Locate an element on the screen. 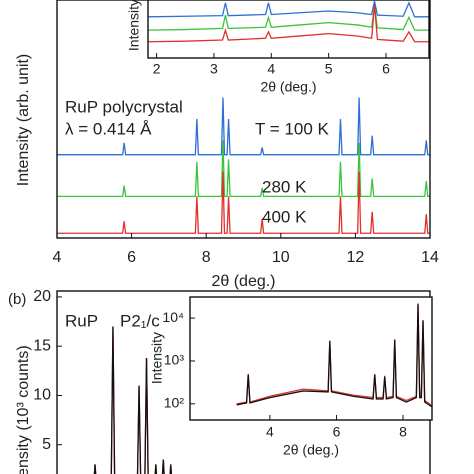 Image resolution: width=474 pixels, height=474 pixels. x-tick-label: 12 is located at coordinates (356, 257).